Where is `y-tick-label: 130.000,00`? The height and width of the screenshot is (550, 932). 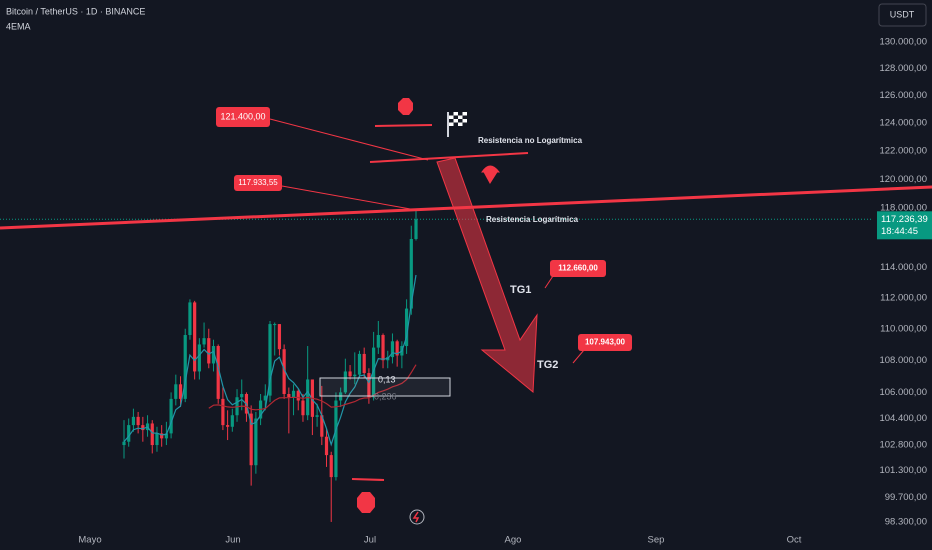 y-tick-label: 130.000,00 is located at coordinates (903, 41).